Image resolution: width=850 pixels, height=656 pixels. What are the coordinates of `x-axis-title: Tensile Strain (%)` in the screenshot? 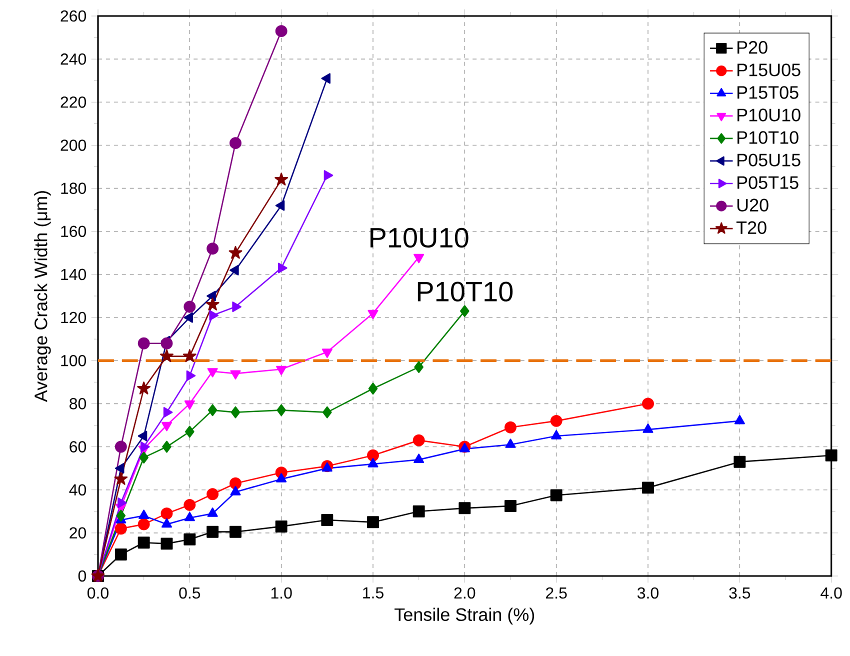 It's located at (464, 616).